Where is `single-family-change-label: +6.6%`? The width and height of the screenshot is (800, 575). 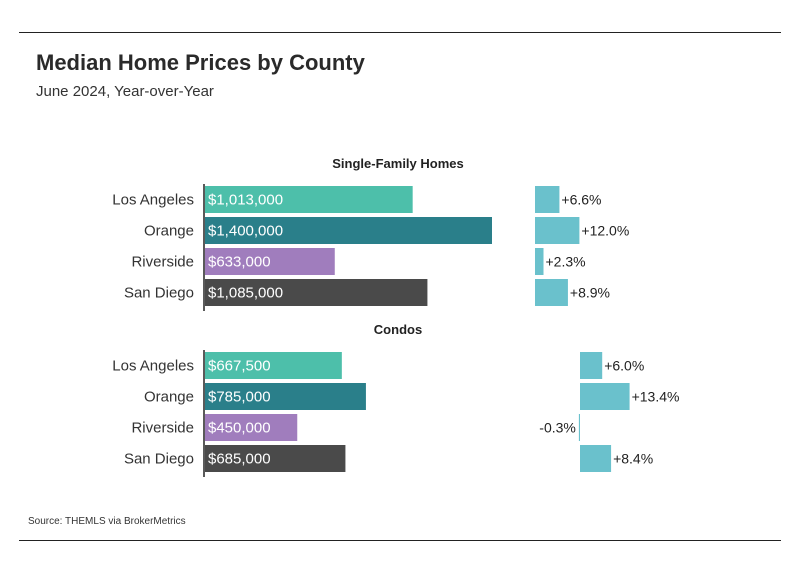 single-family-change-label: +6.6% is located at coordinates (581, 200).